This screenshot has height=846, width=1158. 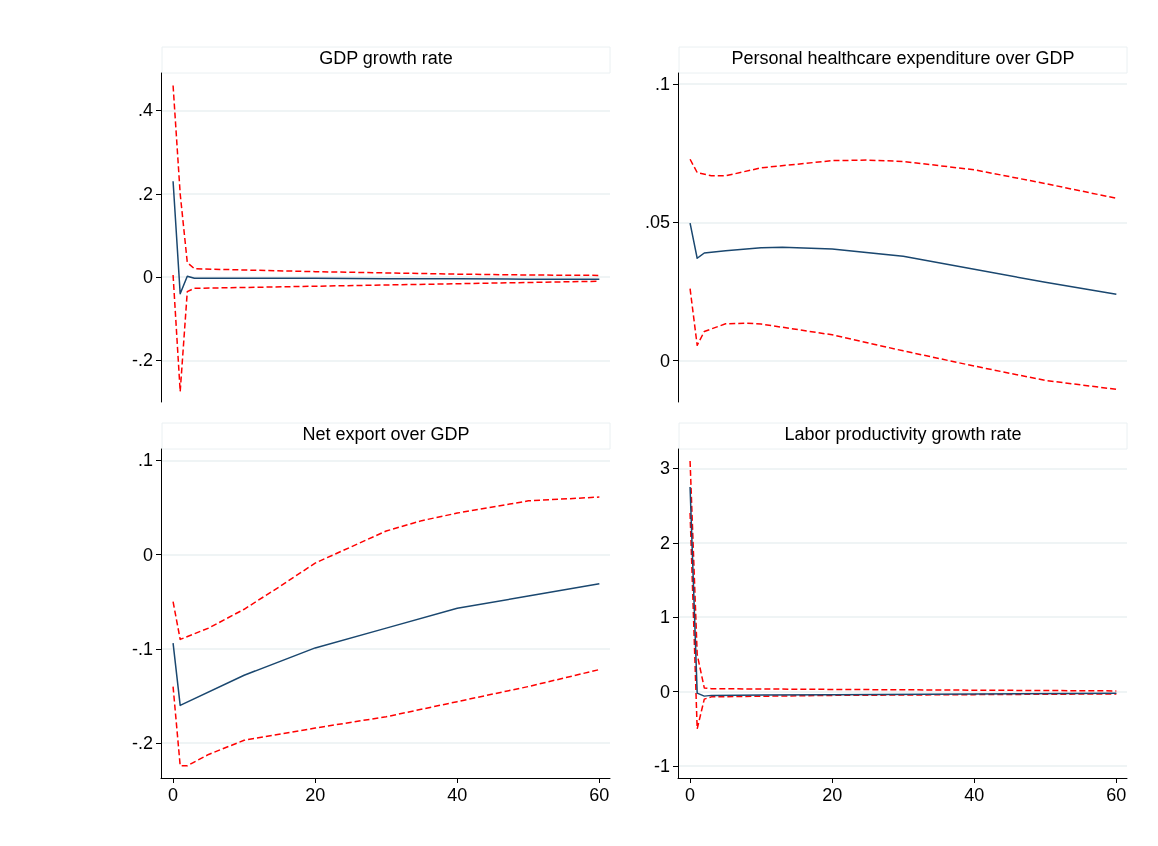 What do you see at coordinates (386, 434) in the screenshot?
I see `chart-title: Net export over GDP` at bounding box center [386, 434].